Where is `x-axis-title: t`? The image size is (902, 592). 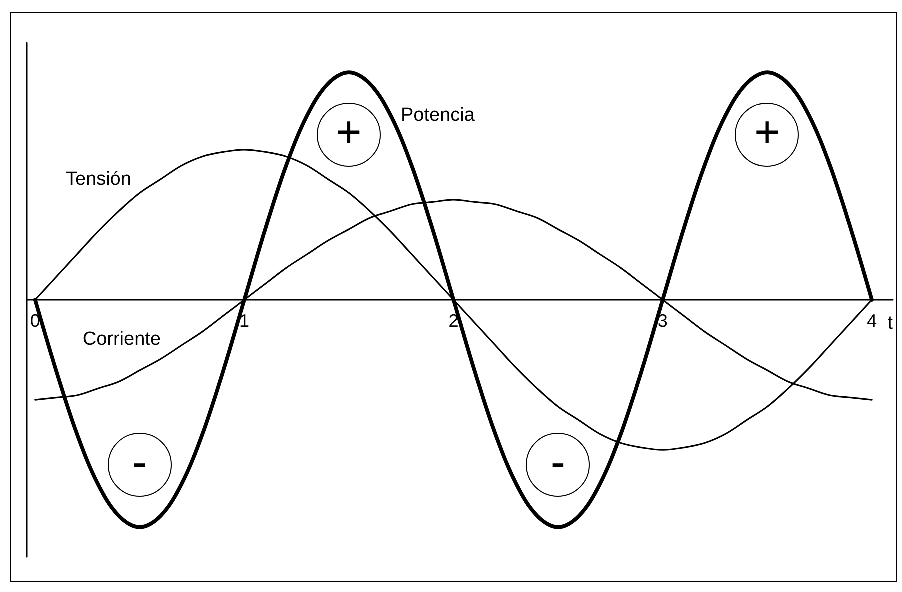
x-axis-title: t is located at coordinates (891, 323).